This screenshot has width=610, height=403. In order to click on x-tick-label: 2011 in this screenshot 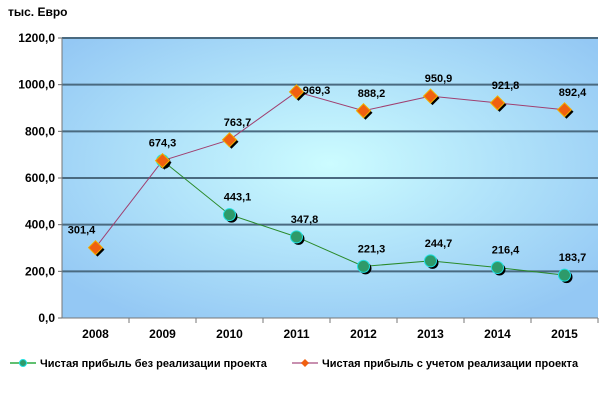, I will do `click(296, 334)`.